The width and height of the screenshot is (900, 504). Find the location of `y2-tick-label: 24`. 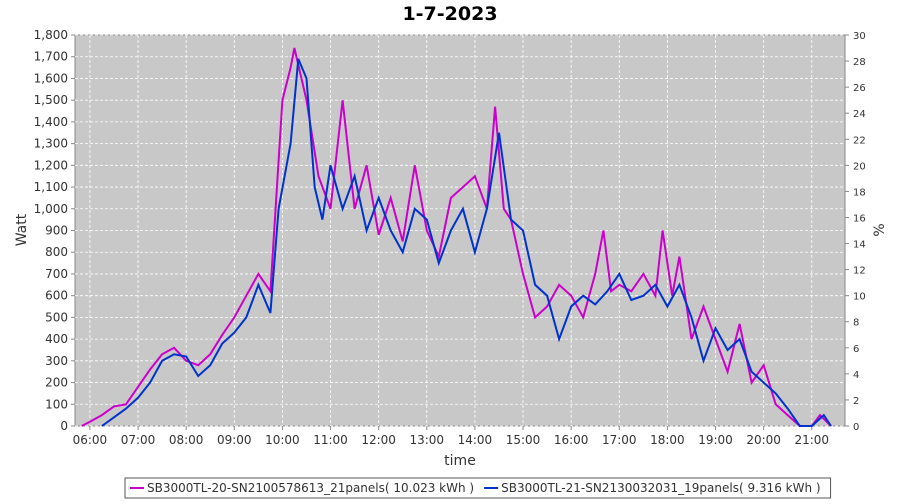

y2-tick-label: 24 is located at coordinates (859, 114).